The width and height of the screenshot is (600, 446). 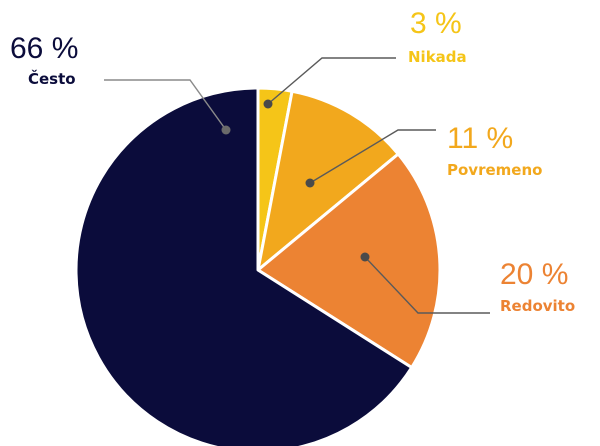 What do you see at coordinates (494, 170) in the screenshot?
I see `category-label-povremeno: Povremeno` at bounding box center [494, 170].